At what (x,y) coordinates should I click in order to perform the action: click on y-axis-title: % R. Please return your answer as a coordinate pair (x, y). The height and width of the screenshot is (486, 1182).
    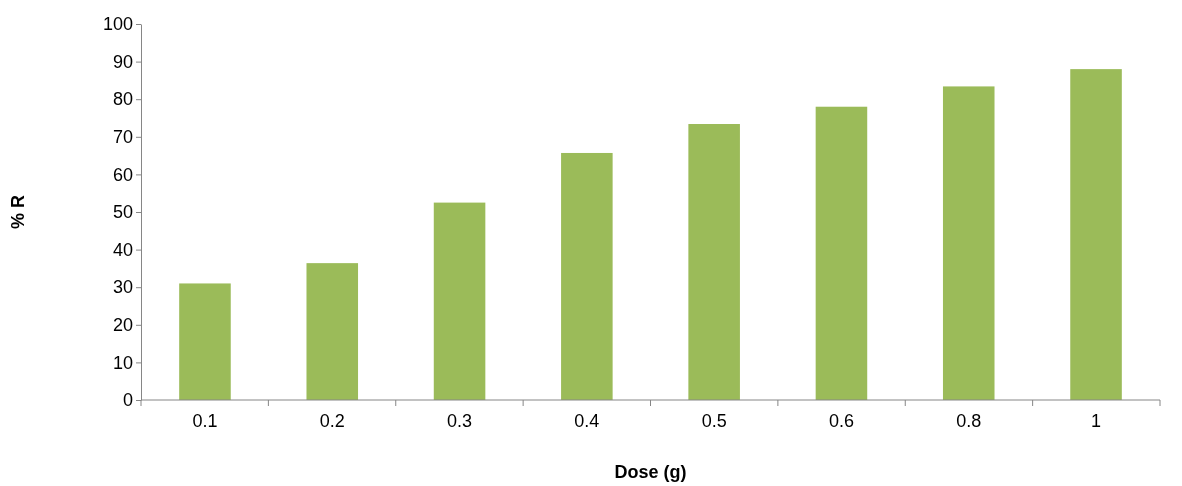
    Looking at the image, I should click on (18, 212).